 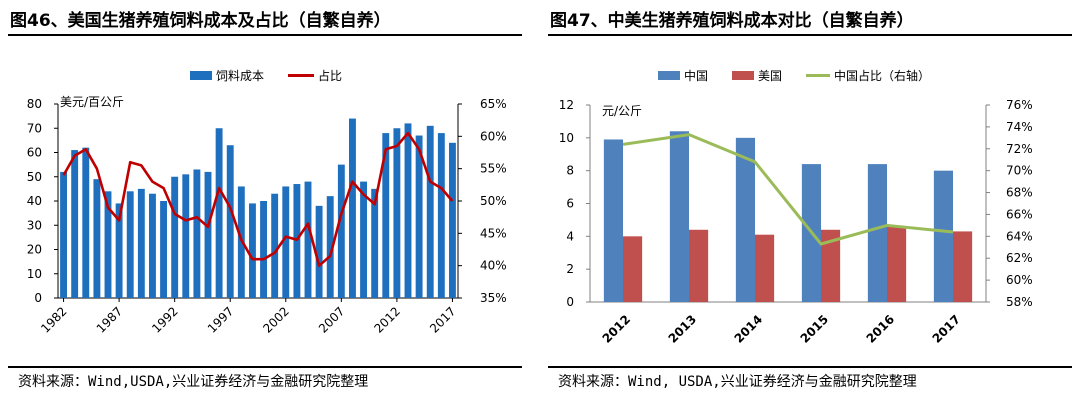 I want to click on right-y-tick-label: 72%, so click(x=1019, y=149).